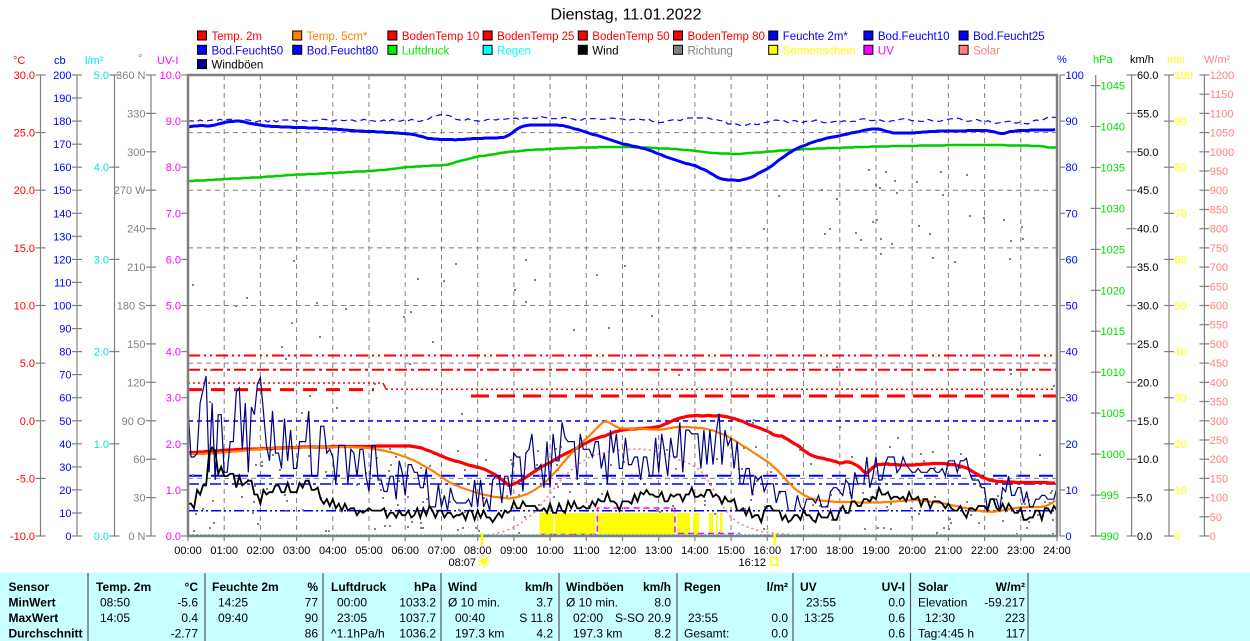  Describe the element at coordinates (1147, 268) in the screenshot. I see `svg-text: 35.0` at that location.